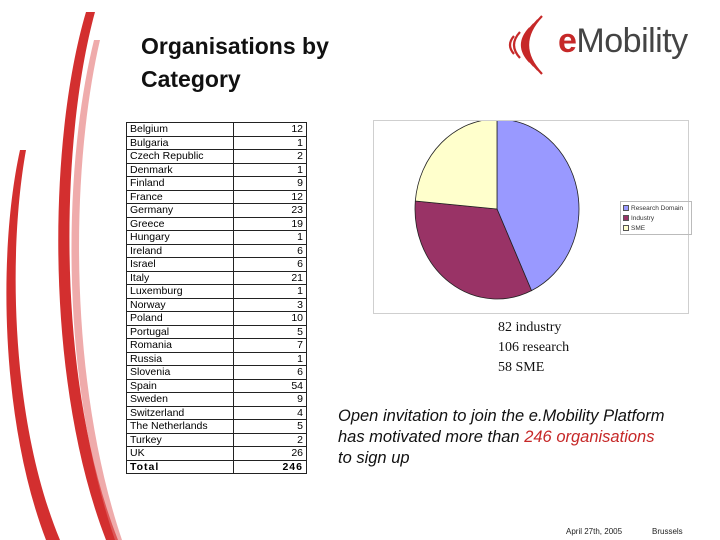  Describe the element at coordinates (180, 223) in the screenshot. I see `country-cell: Greece` at that location.